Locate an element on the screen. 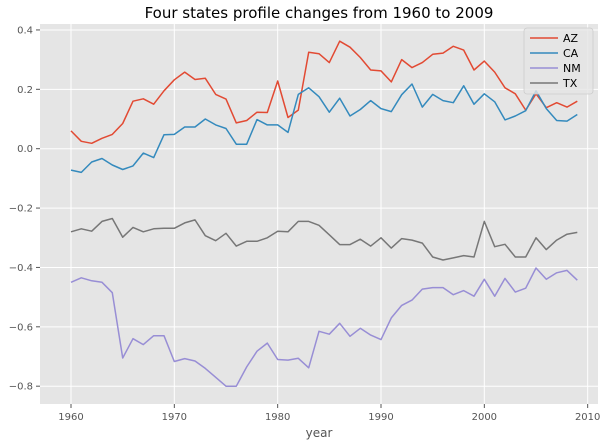 The image size is (607, 445). x-axis-ticks: 1960 1970 1980 1990 2000 2010 is located at coordinates (329, 413).